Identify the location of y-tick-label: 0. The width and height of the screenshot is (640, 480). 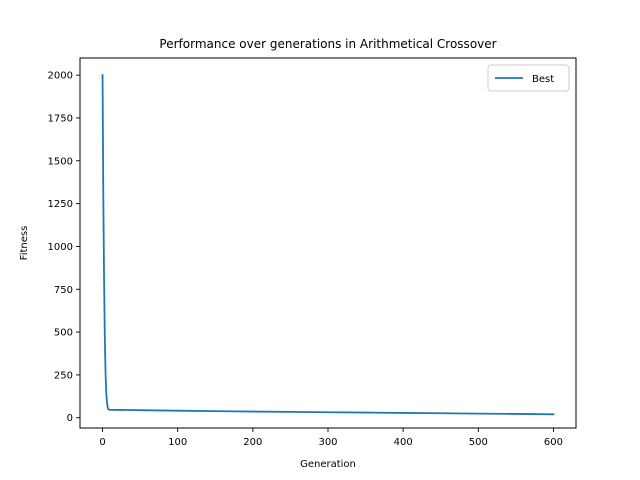
(70, 418).